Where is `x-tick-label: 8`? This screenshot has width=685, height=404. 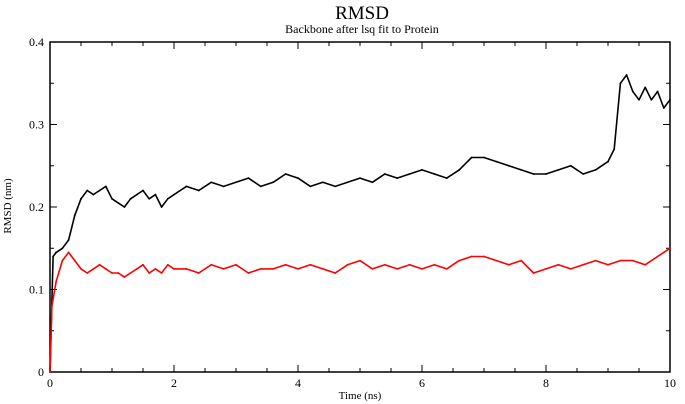
x-tick-label: 8 is located at coordinates (546, 383).